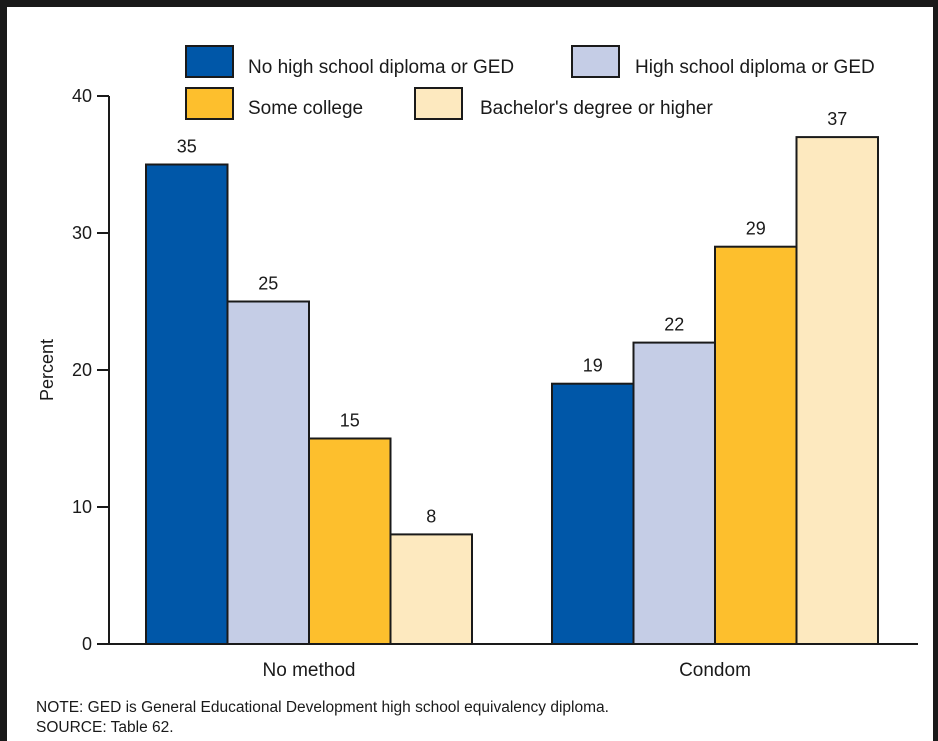 The image size is (938, 741). What do you see at coordinates (674, 325) in the screenshot?
I see `data-label: 22` at bounding box center [674, 325].